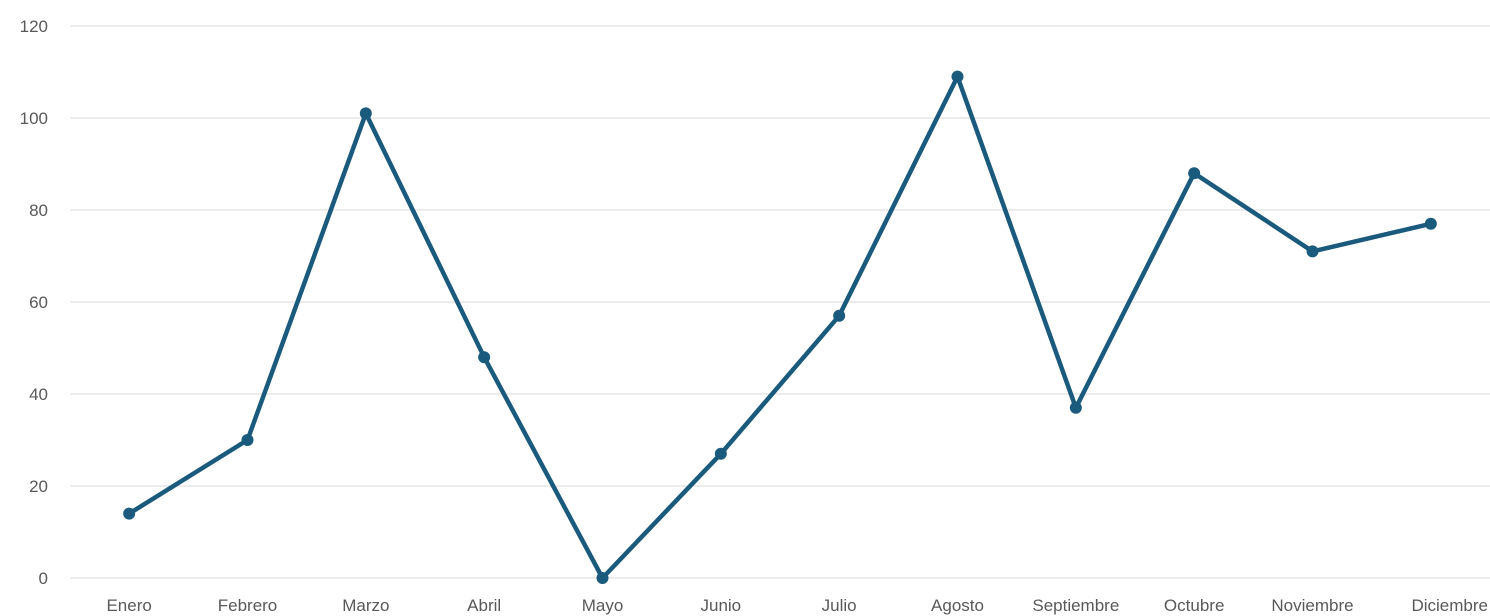 Image resolution: width=1490 pixels, height=616 pixels. I want to click on y-tick-label: 80, so click(38, 210).